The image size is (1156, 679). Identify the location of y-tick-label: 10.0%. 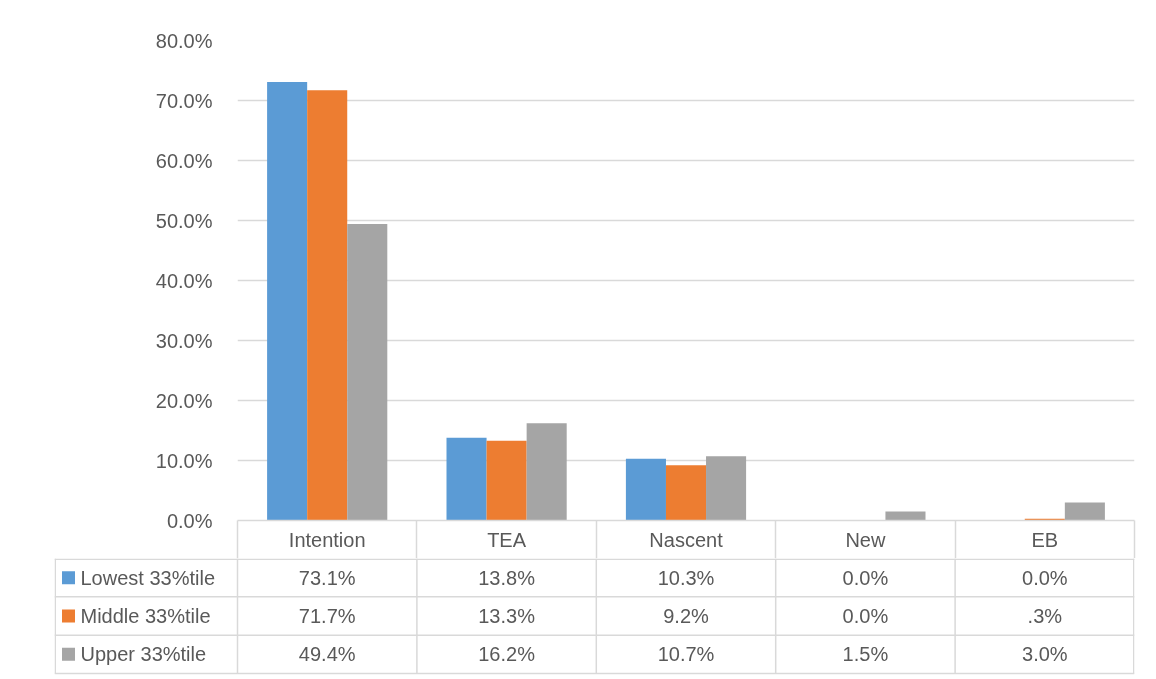
(184, 460).